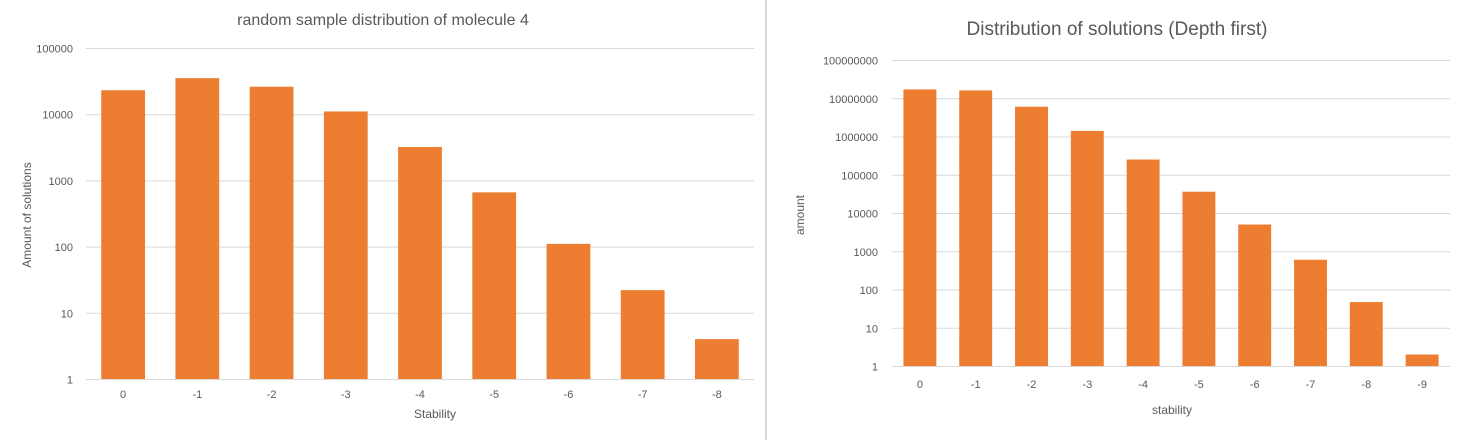 The height and width of the screenshot is (440, 1468). What do you see at coordinates (435, 414) in the screenshot?
I see `x-axis-title: Stability` at bounding box center [435, 414].